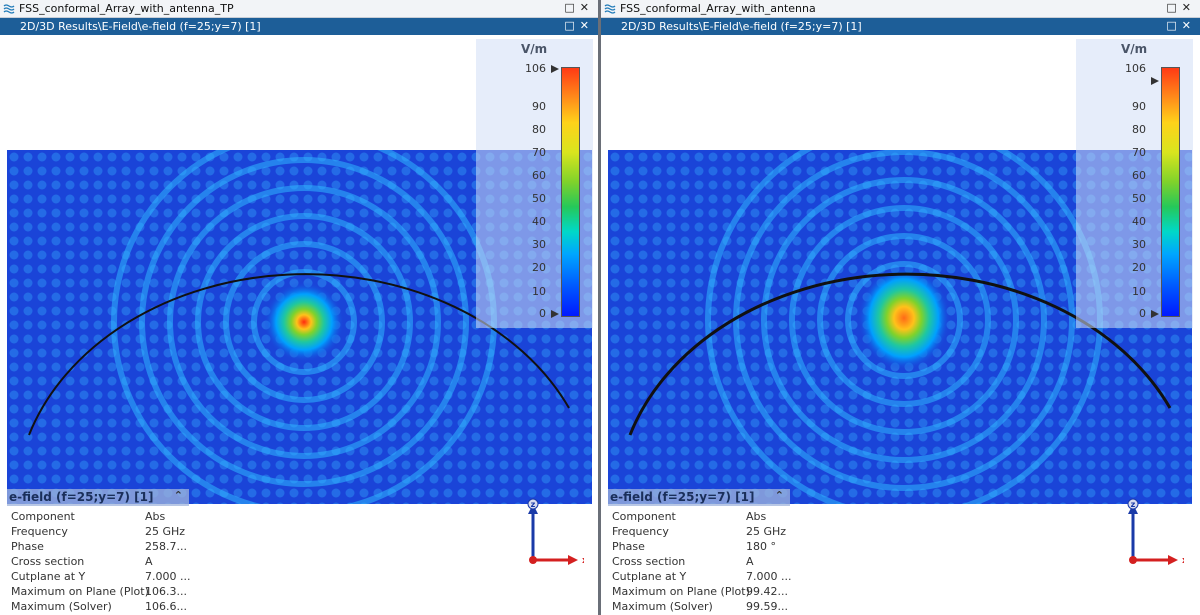 This screenshot has height=615, width=1200. What do you see at coordinates (299, 9) in the screenshot?
I see `window-titlebar: FSS_conformal_Array_with_antenna_TP □✕` at bounding box center [299, 9].